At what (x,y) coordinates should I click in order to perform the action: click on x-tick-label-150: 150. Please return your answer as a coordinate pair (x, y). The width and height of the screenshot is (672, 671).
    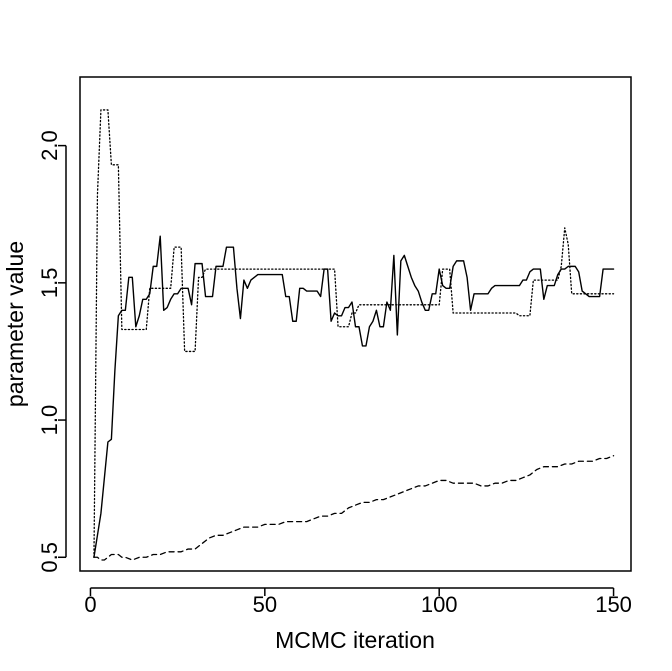
    Looking at the image, I should click on (613, 604).